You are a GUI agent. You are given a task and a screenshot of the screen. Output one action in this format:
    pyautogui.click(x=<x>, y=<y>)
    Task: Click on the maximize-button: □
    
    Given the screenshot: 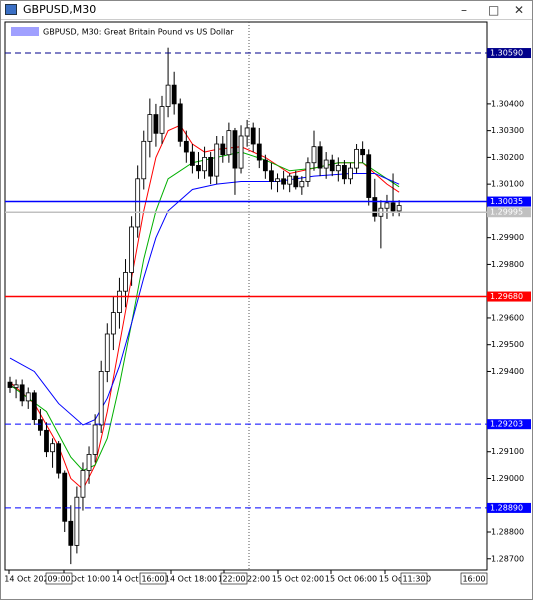 What is the action you would take?
    pyautogui.click(x=494, y=10)
    